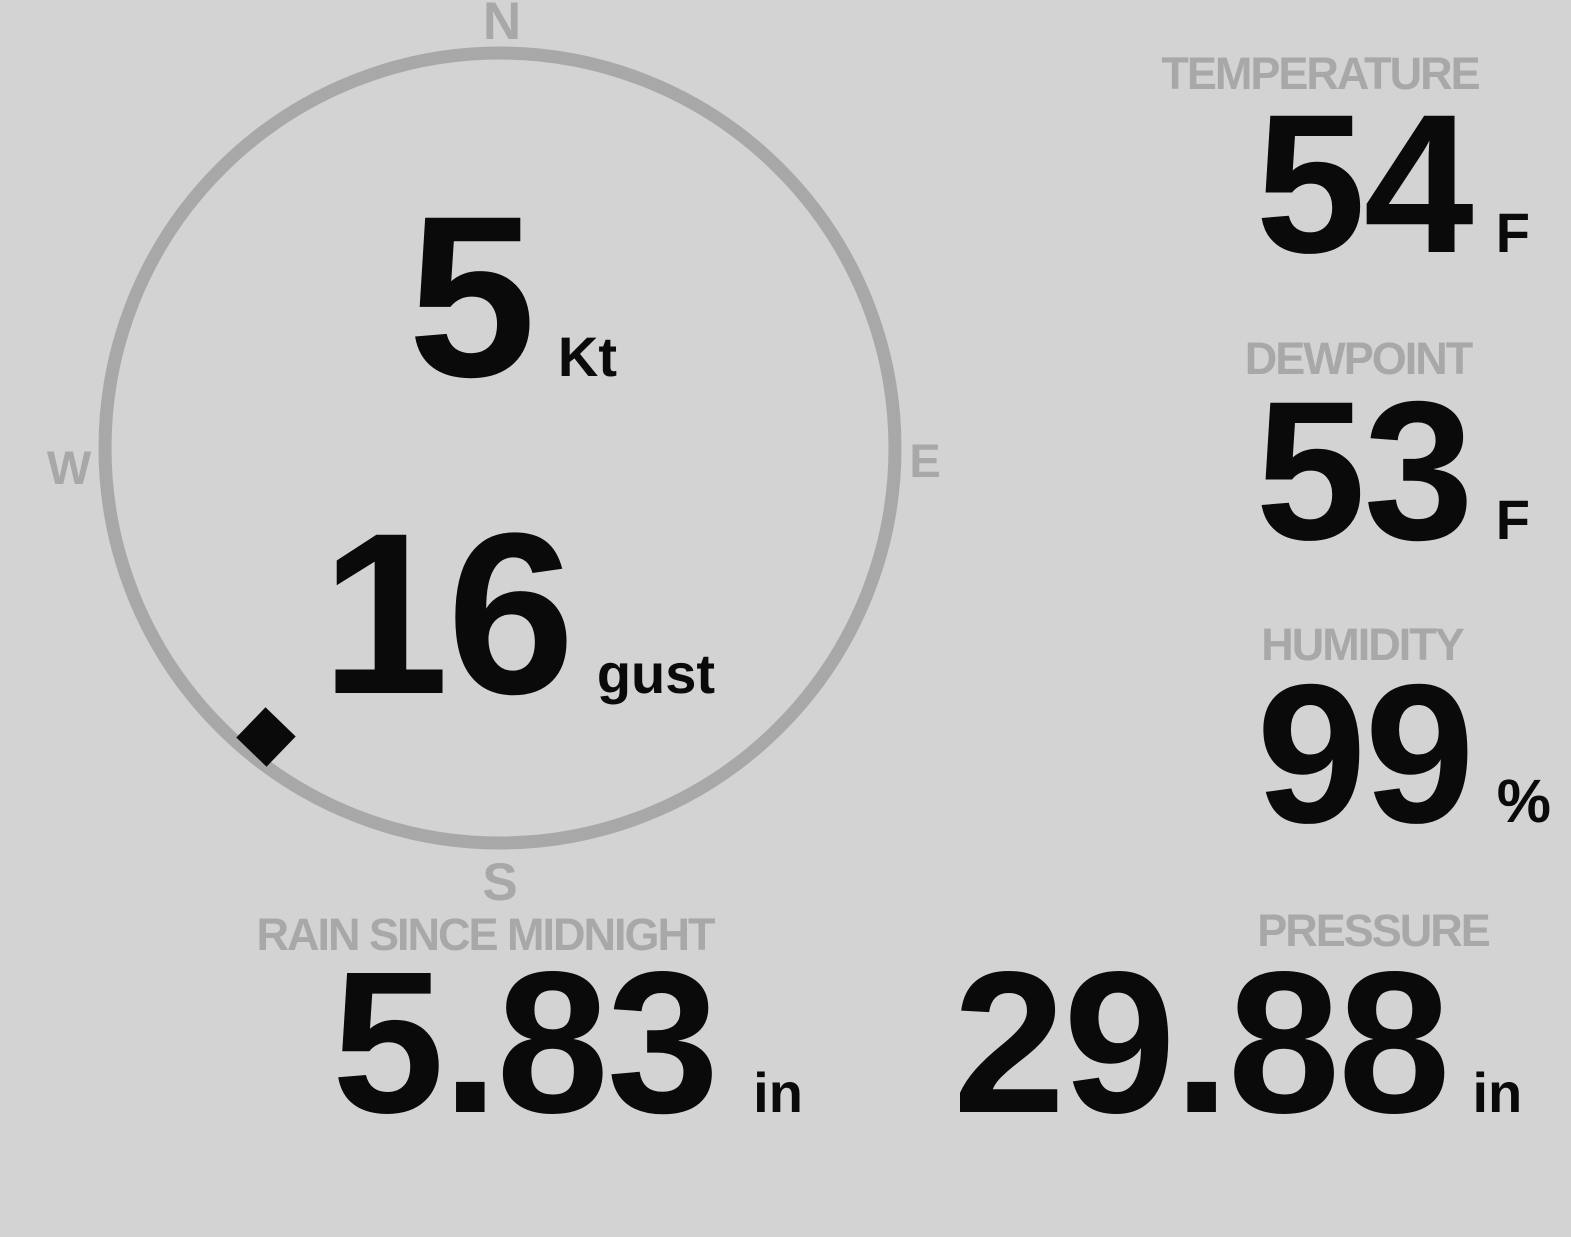  Describe the element at coordinates (472, 296) in the screenshot. I see `wind-speed-value: 5` at that location.